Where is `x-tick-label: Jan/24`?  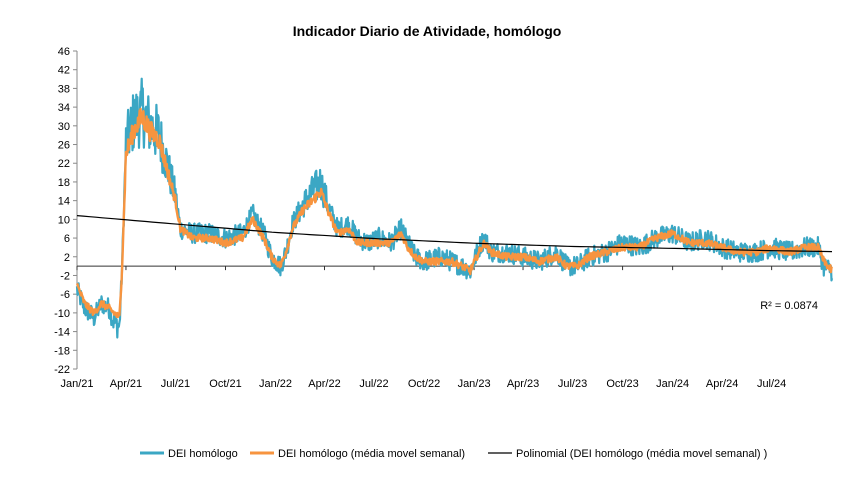
x-tick-label: Jan/24 is located at coordinates (672, 384).